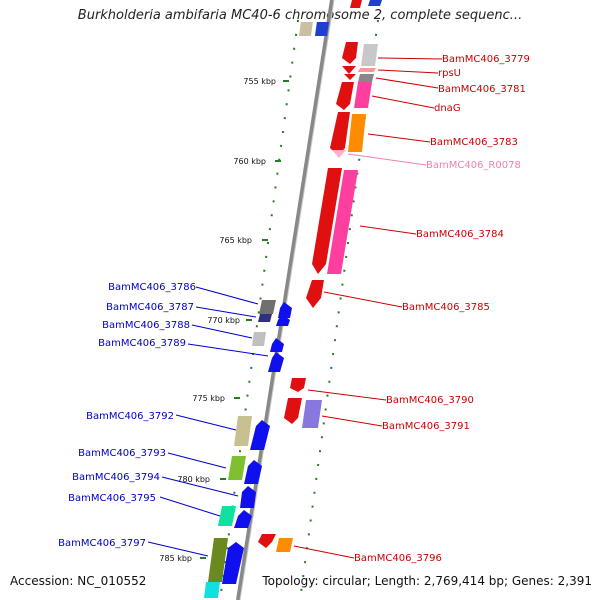  Describe the element at coordinates (359, 70) in the screenshot. I see `gene-rpsu` at that location.